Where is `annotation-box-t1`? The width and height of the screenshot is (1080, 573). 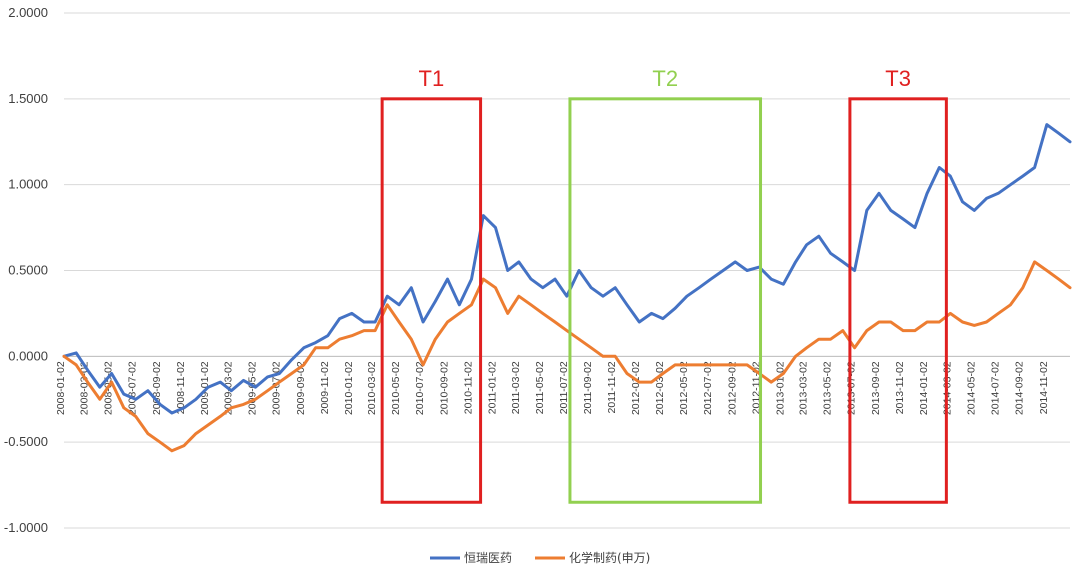 annotation-box-t1 is located at coordinates (431, 300).